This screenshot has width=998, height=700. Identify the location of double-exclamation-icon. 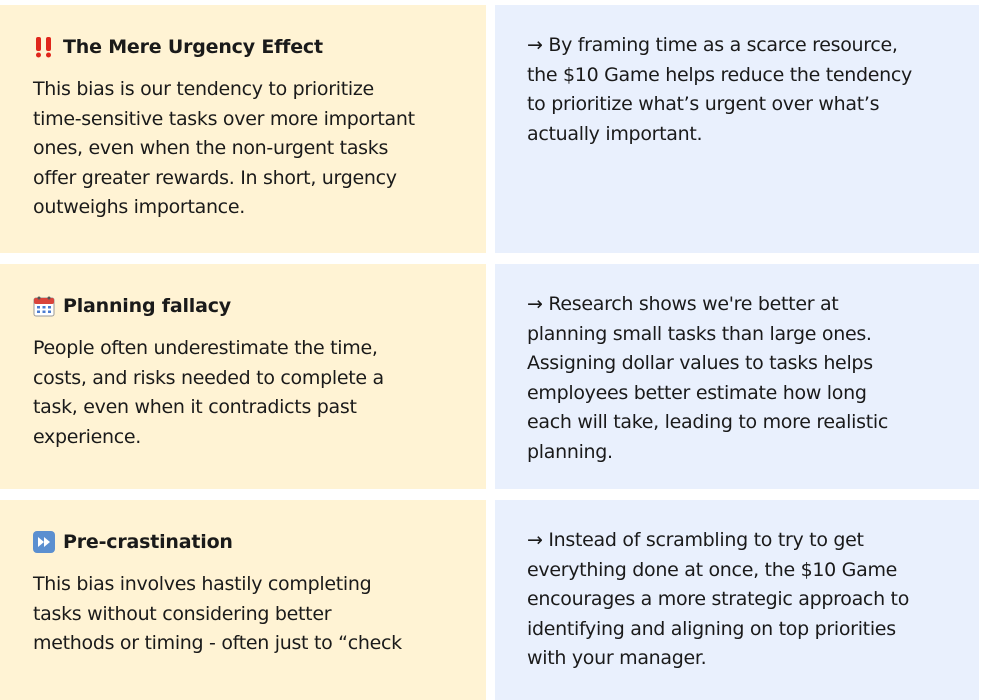
(43, 47).